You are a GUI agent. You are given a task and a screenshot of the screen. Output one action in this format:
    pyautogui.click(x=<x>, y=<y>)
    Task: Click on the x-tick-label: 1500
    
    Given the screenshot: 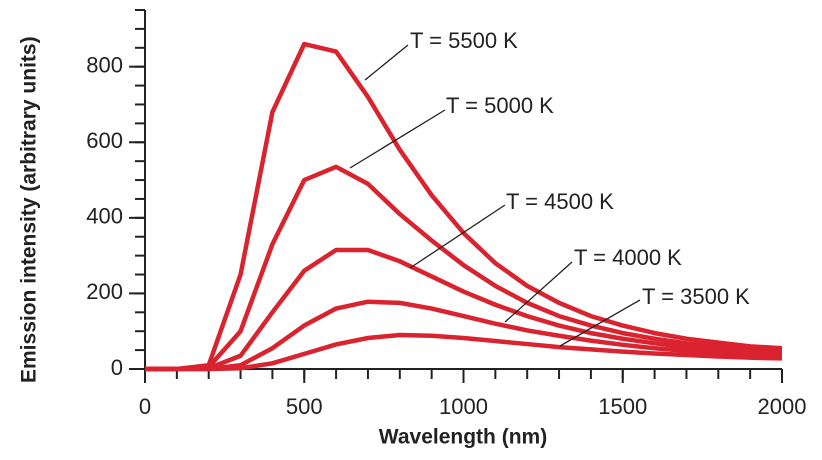 What is the action you would take?
    pyautogui.click(x=622, y=406)
    